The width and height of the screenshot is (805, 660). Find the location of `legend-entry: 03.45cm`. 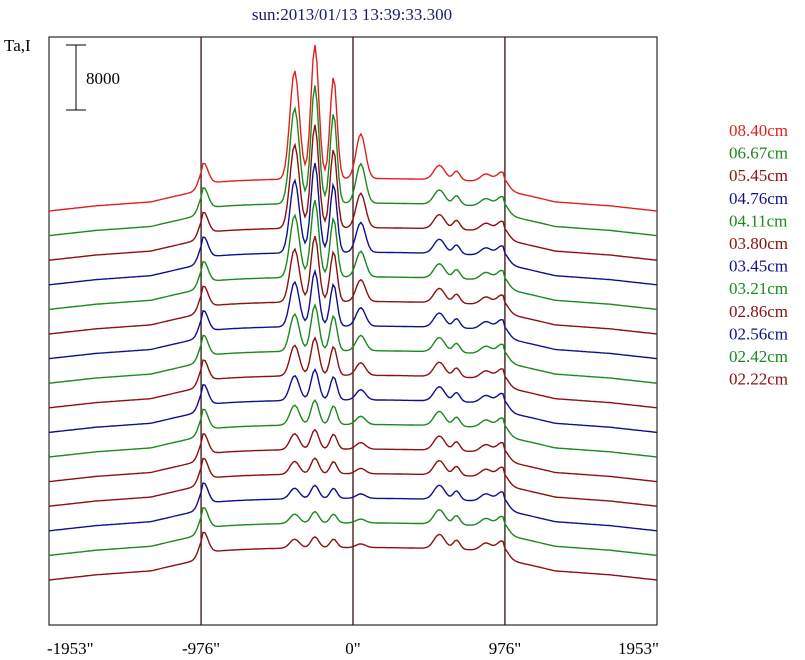

legend-entry: 03.45cm is located at coordinates (758, 266).